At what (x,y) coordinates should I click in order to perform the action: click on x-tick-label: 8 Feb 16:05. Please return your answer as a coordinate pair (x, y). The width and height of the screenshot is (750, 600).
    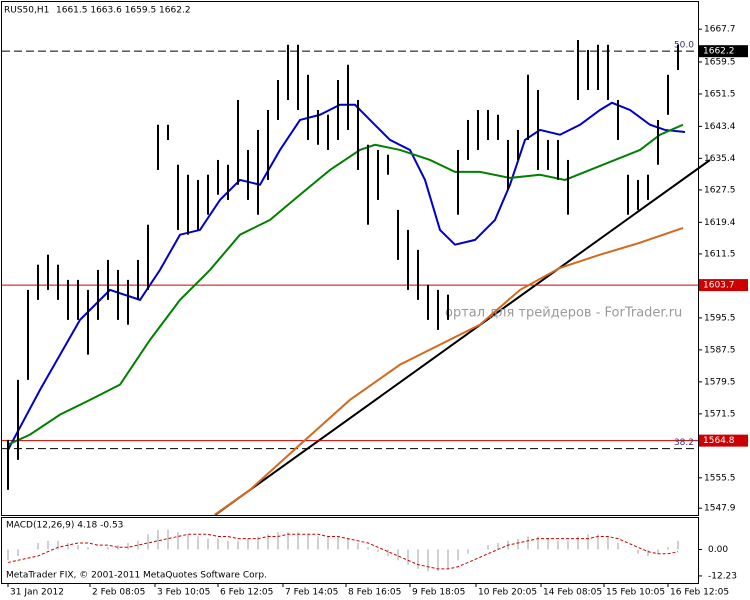
    Looking at the image, I should click on (374, 593).